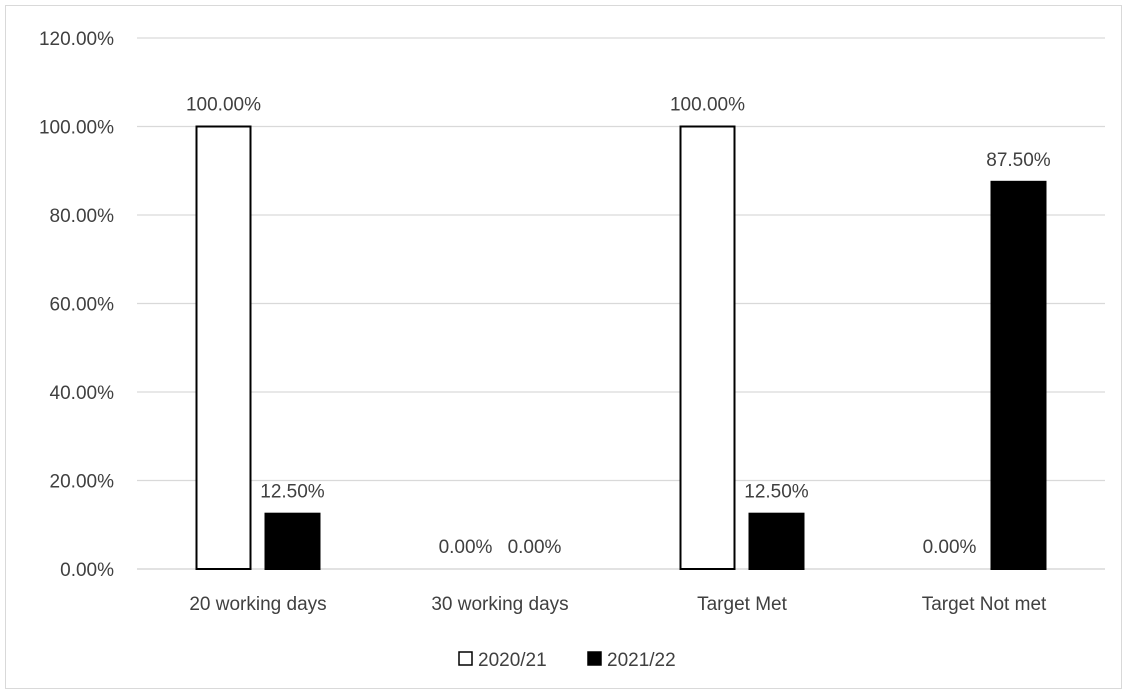 The height and width of the screenshot is (695, 1129). Describe the element at coordinates (641, 660) in the screenshot. I see `legend-label: 2021/22` at that location.